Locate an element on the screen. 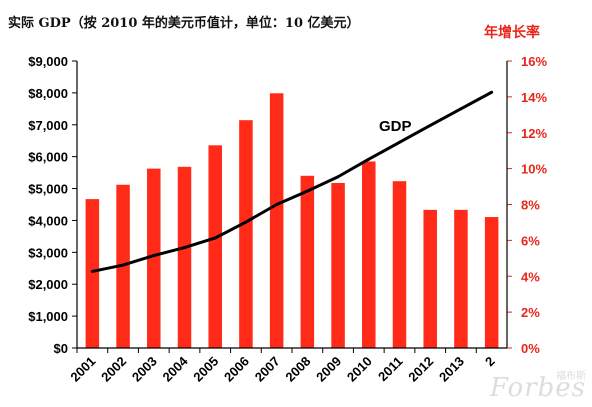  right-axis-tick-label: 4% is located at coordinates (530, 276).